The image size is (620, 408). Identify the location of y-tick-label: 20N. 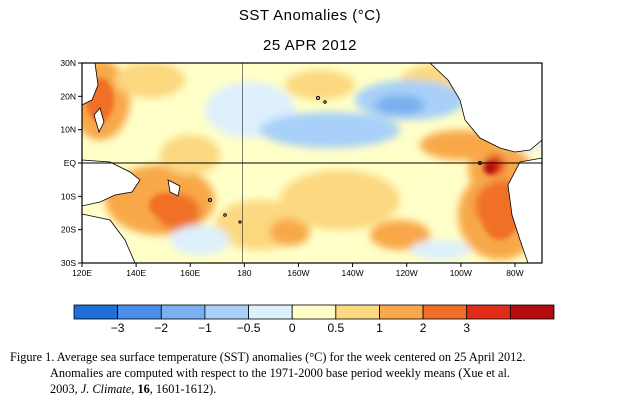
(68, 96).